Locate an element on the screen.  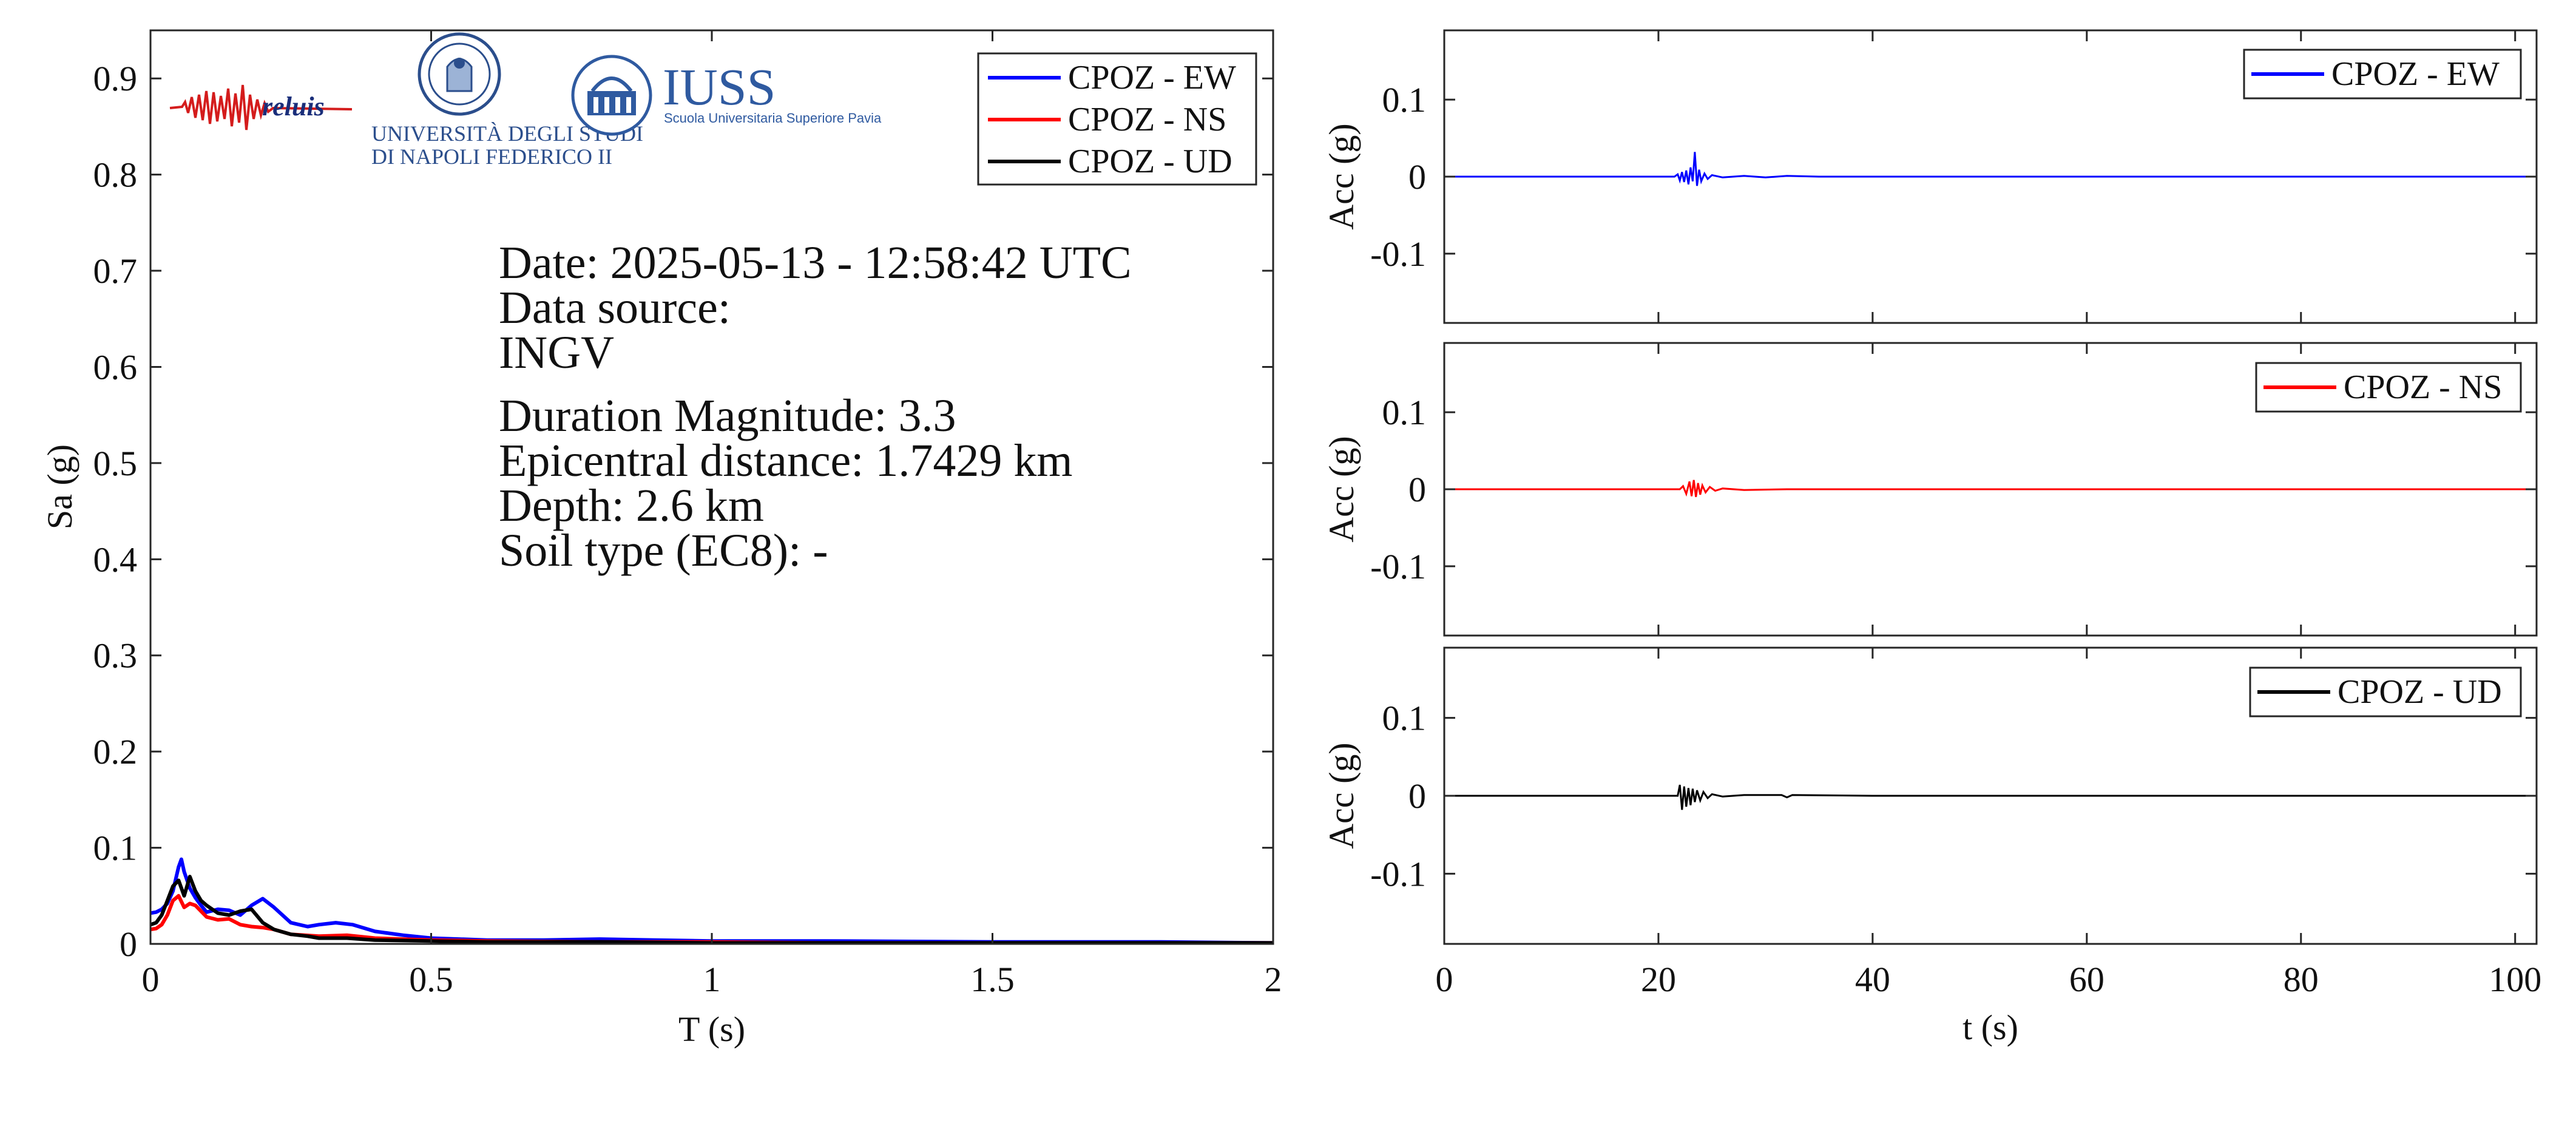
spectrum-y-tick-label: 0.4 is located at coordinates (115, 559).